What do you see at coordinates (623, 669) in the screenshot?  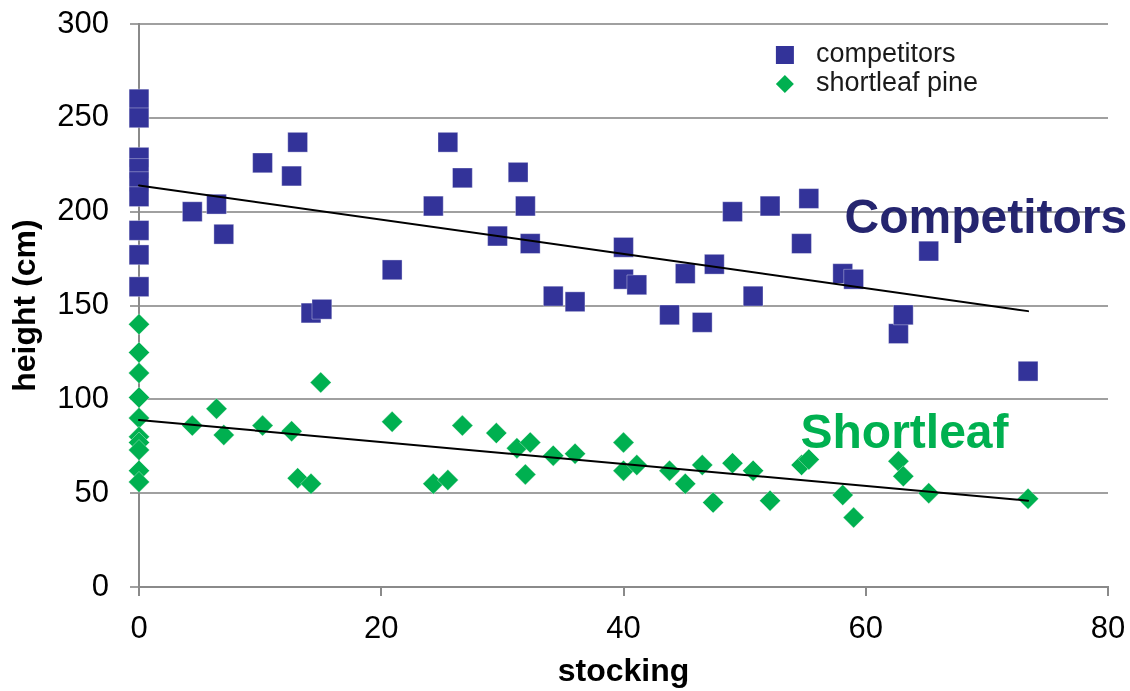 I see `x-axis-title: stocking` at bounding box center [623, 669].